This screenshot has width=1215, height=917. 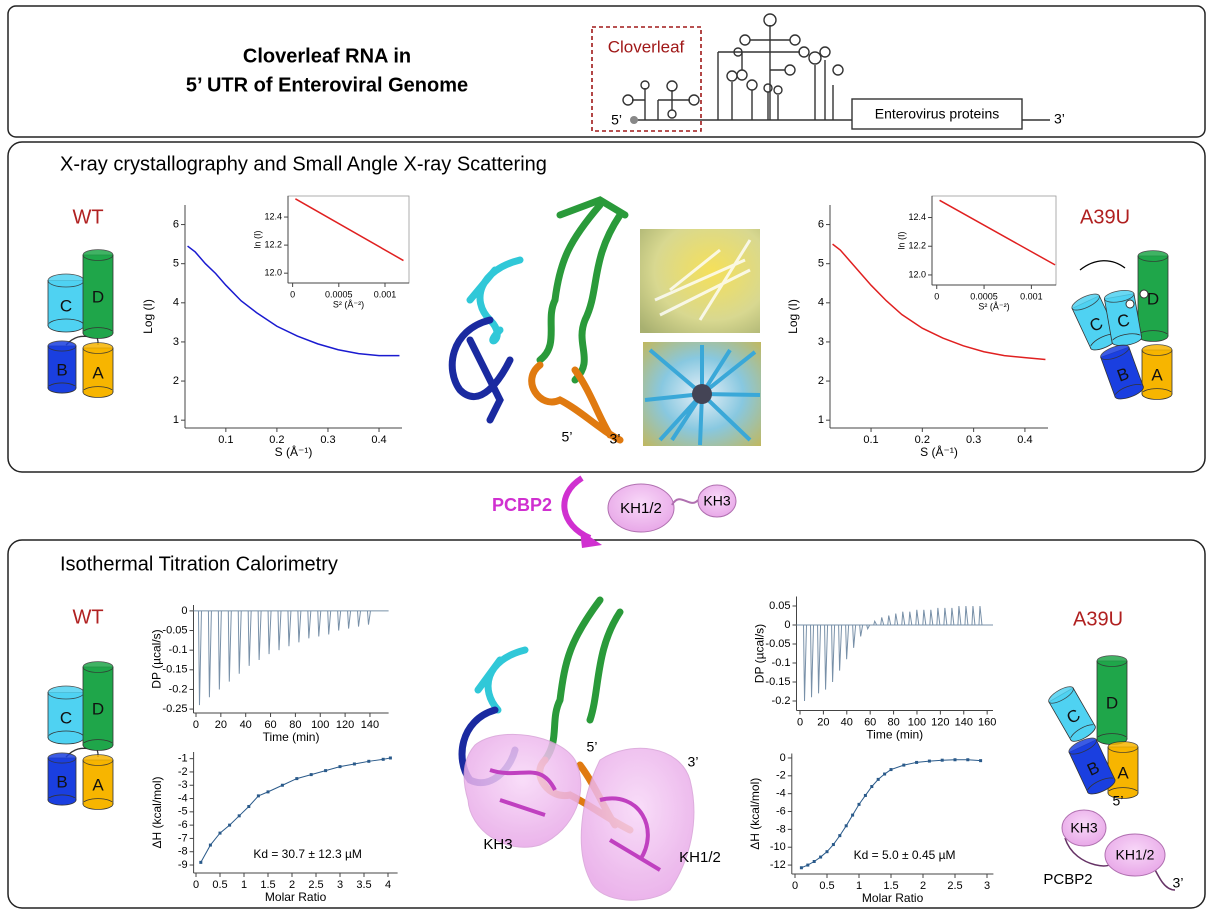 What do you see at coordinates (870, 440) in the screenshot?
I see `x-tick-label: 0.1` at bounding box center [870, 440].